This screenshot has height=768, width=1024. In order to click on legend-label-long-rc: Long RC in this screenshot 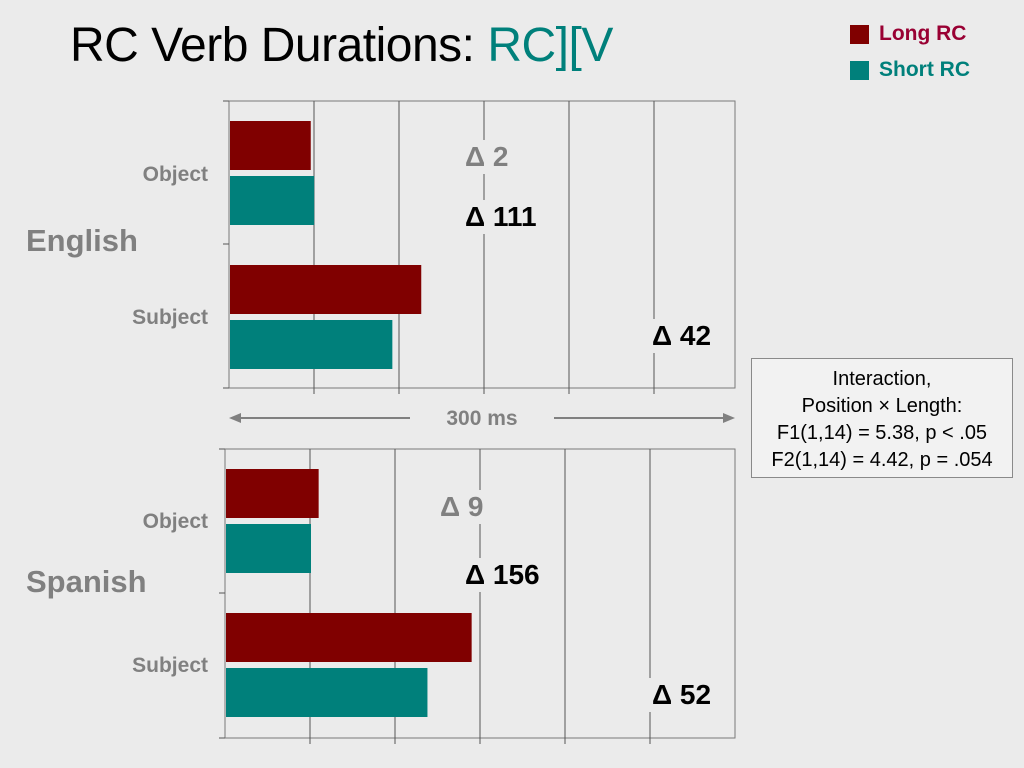, I will do `click(923, 33)`.